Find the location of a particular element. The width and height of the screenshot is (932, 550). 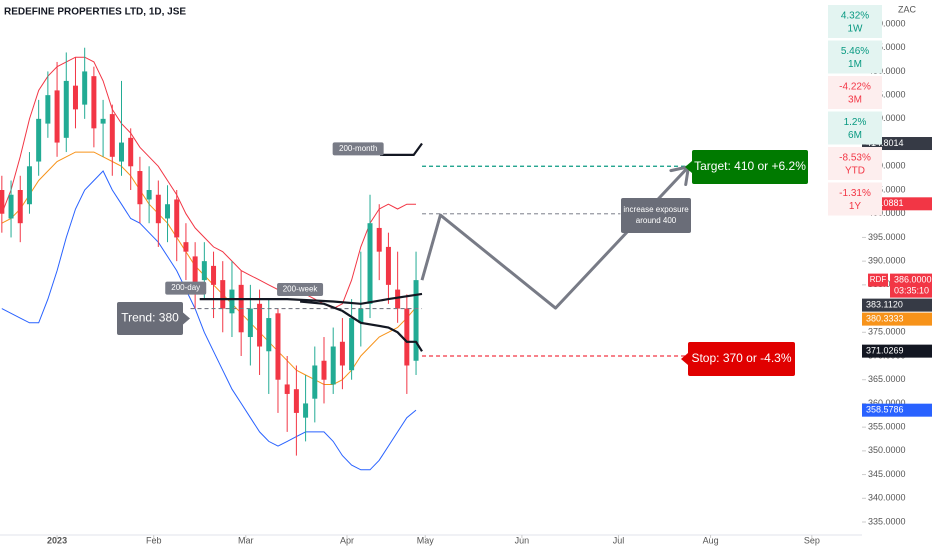

x-tick-label: 2023 is located at coordinates (57, 540).